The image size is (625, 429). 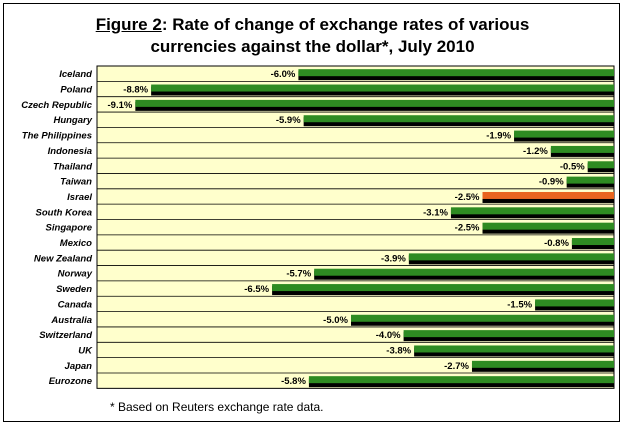 What do you see at coordinates (75, 74) in the screenshot?
I see `category-label: Iceland` at bounding box center [75, 74].